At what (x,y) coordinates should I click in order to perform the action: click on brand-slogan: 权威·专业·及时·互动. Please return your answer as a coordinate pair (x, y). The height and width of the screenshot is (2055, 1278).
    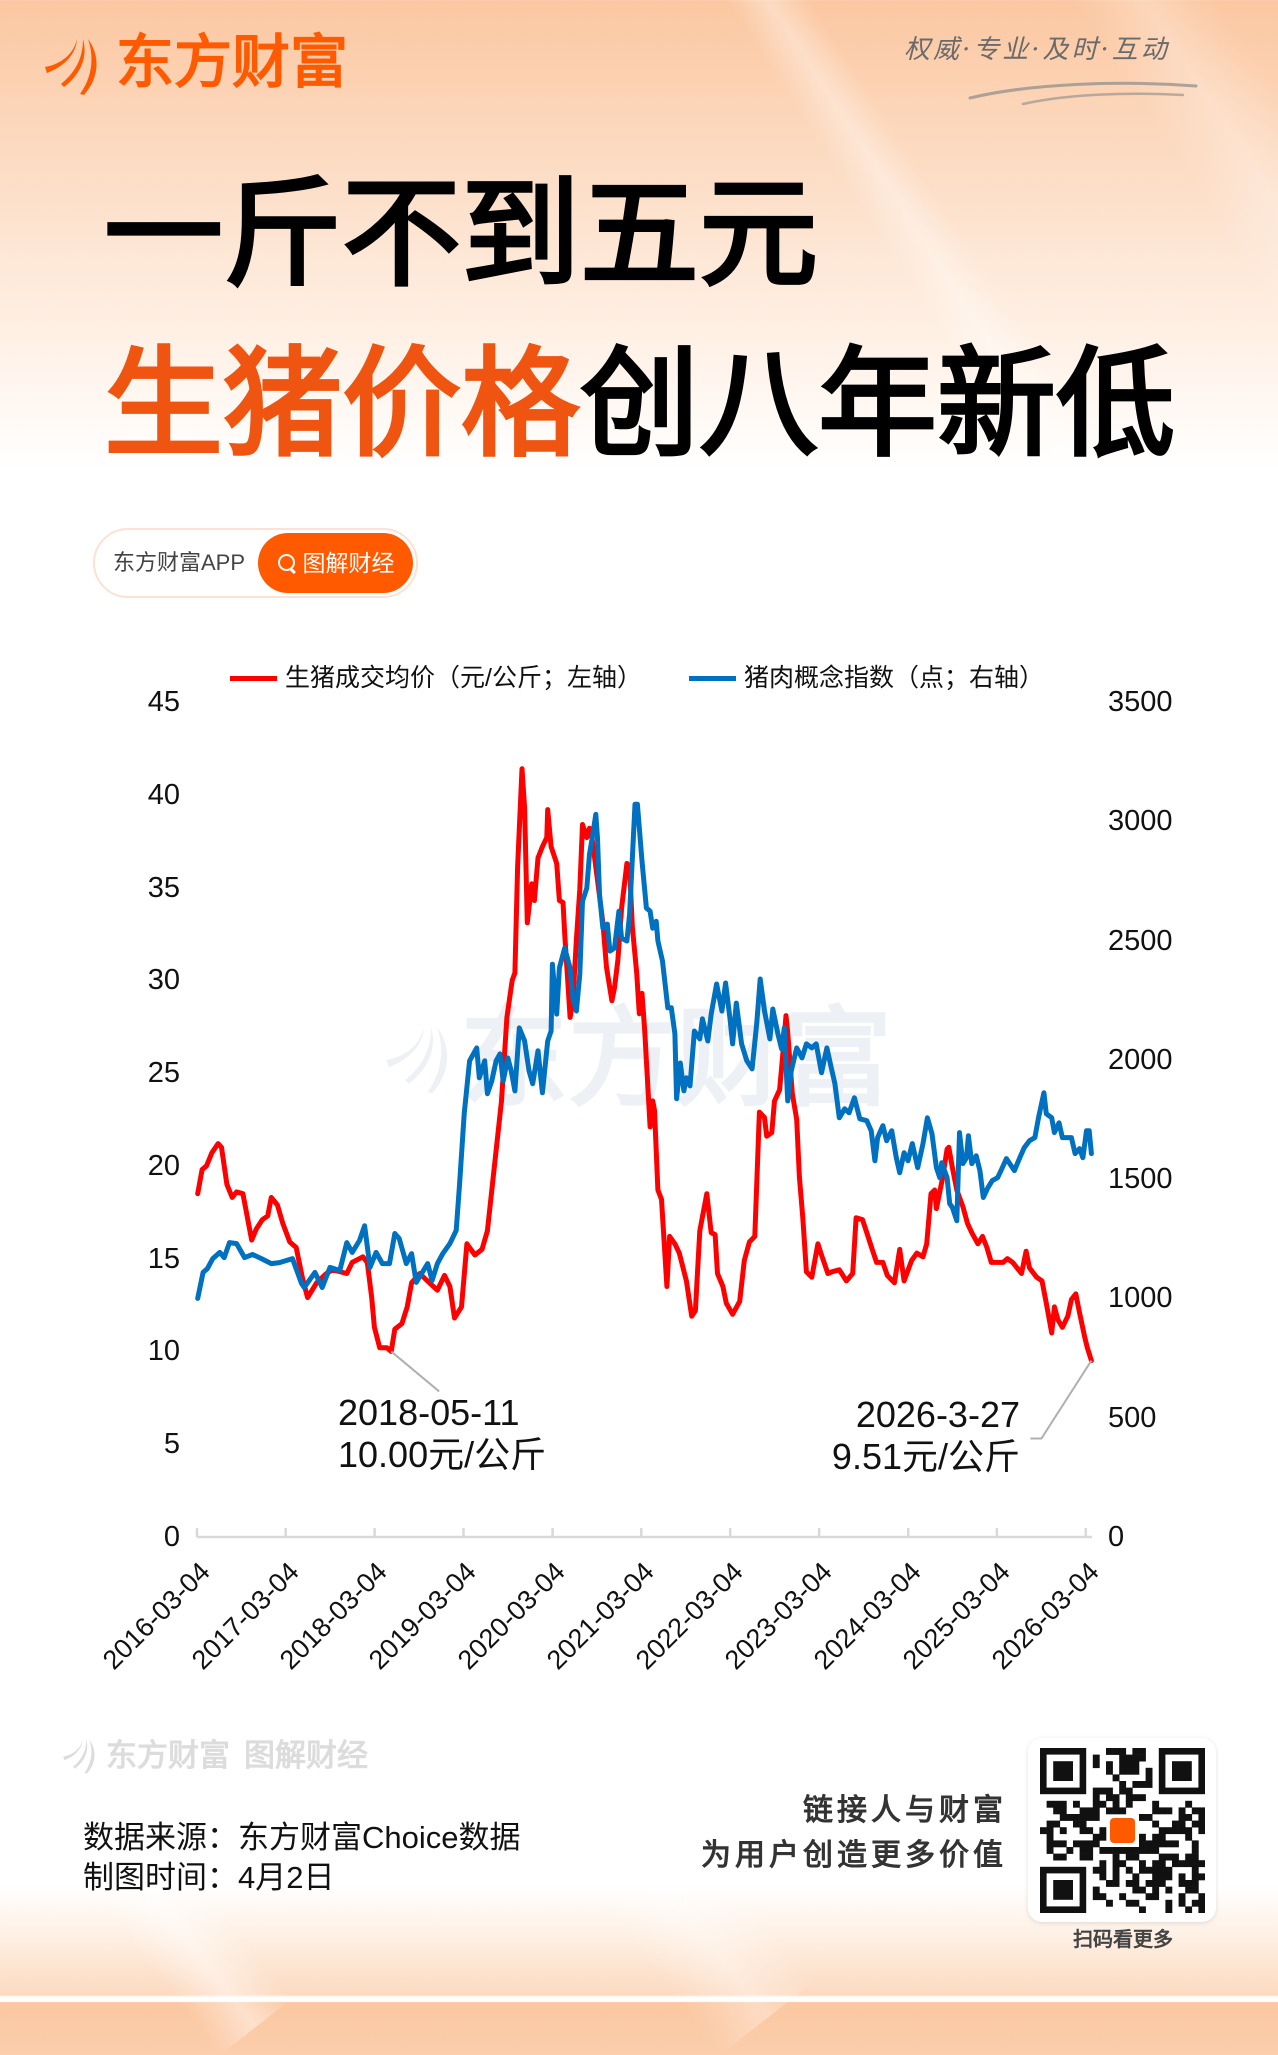
    Looking at the image, I should click on (1037, 50).